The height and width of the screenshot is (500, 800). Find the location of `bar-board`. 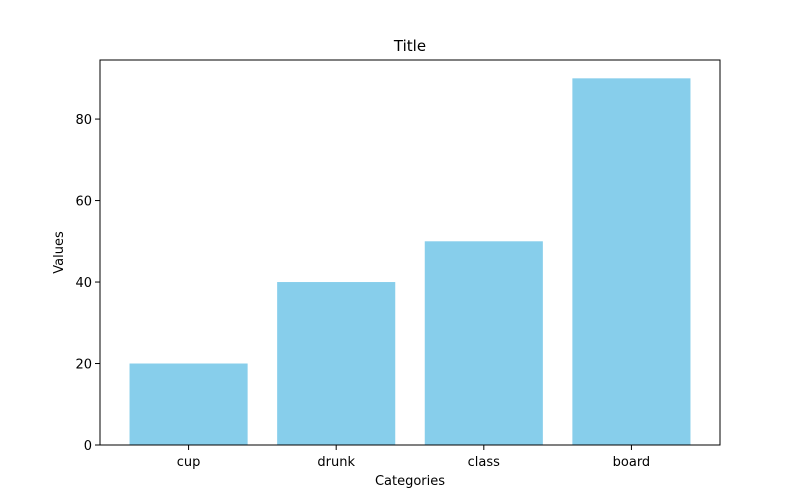

bar-board is located at coordinates (631, 261).